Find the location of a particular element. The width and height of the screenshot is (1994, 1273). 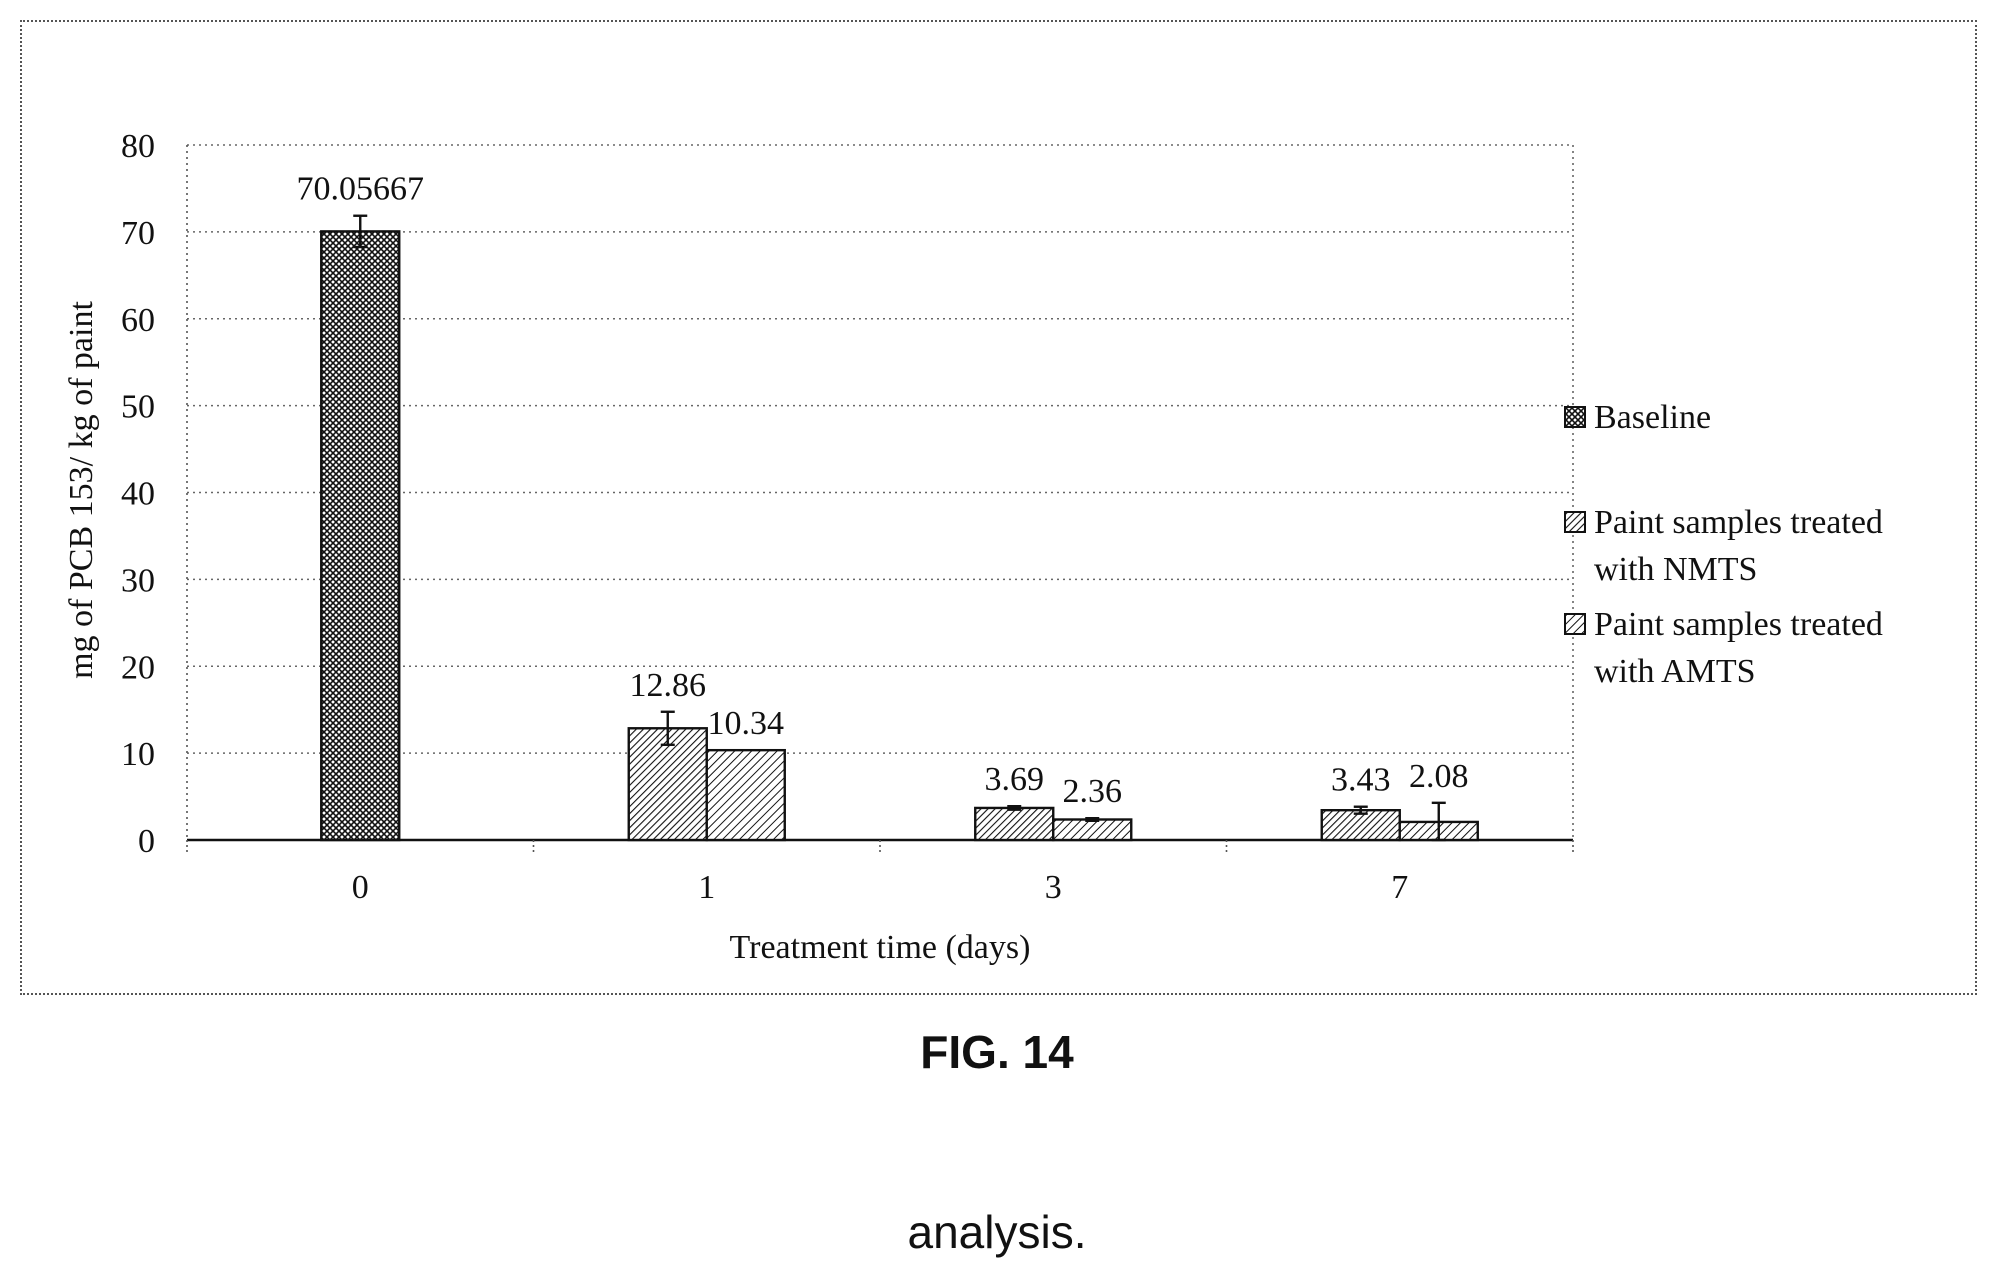

trailing-text: analysis. is located at coordinates (997, 1232).